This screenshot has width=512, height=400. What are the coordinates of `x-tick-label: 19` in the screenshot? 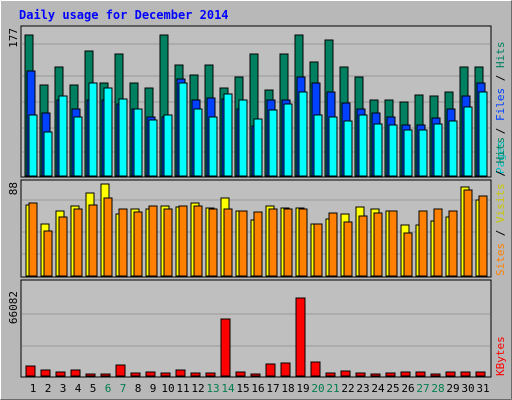 It's located at (302, 388).